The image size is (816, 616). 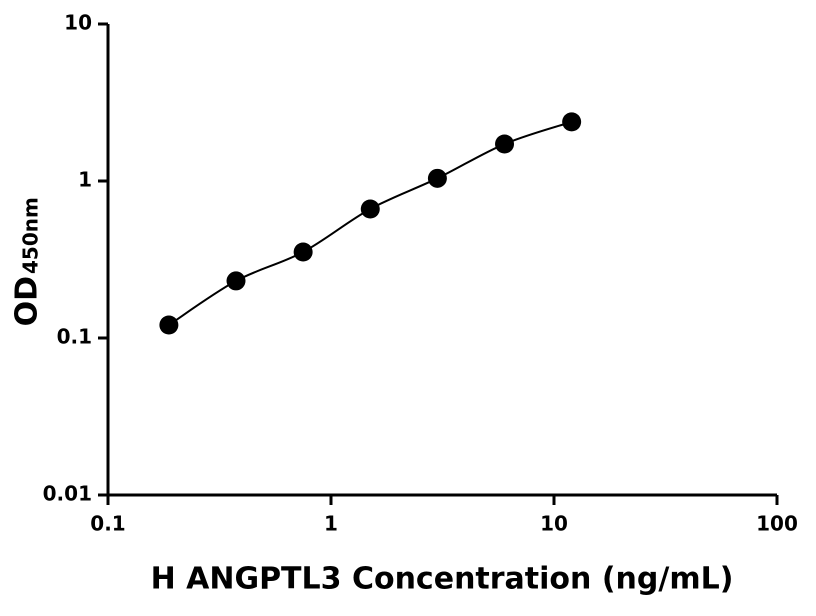 What do you see at coordinates (27, 301) in the screenshot?
I see `y-axis-title: OD` at bounding box center [27, 301].